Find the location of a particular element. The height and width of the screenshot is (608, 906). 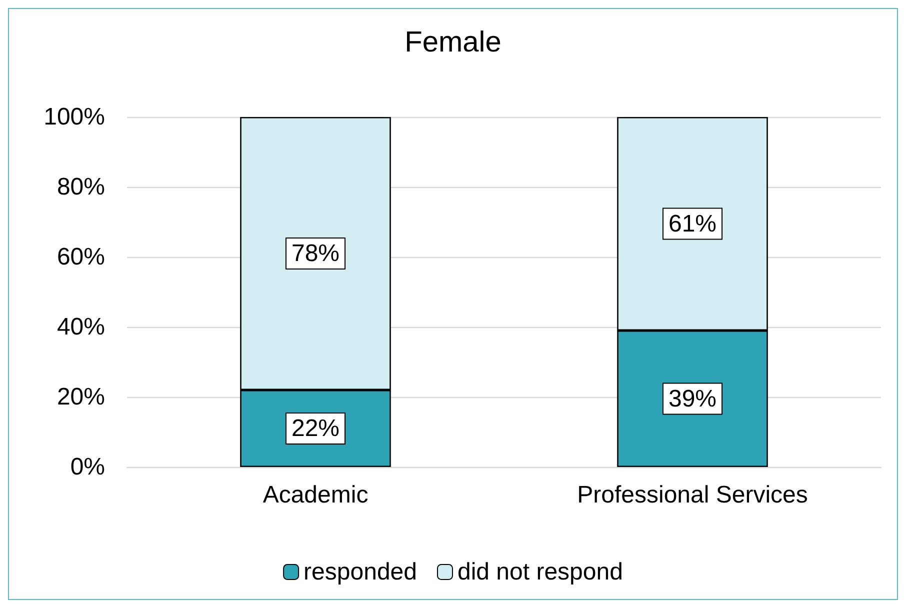

x-tick-label: Professional Services is located at coordinates (692, 495).